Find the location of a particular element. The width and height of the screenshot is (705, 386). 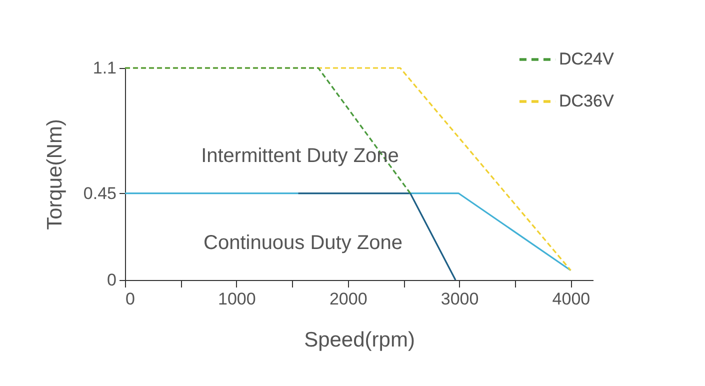

x-tick-label: 0 is located at coordinates (130, 299).